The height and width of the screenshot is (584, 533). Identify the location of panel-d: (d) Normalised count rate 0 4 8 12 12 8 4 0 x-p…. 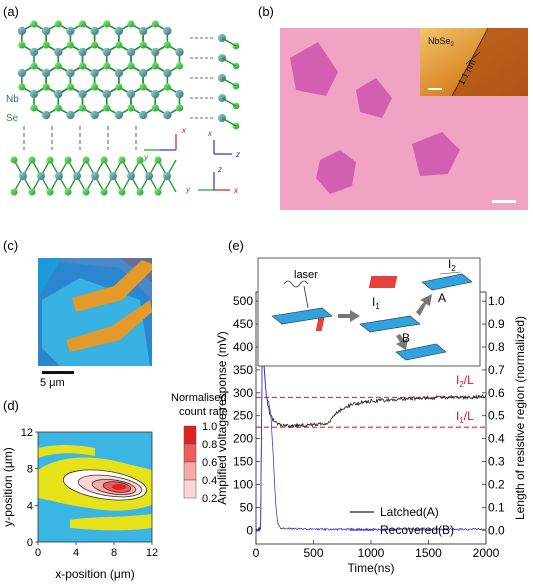
(114, 486).